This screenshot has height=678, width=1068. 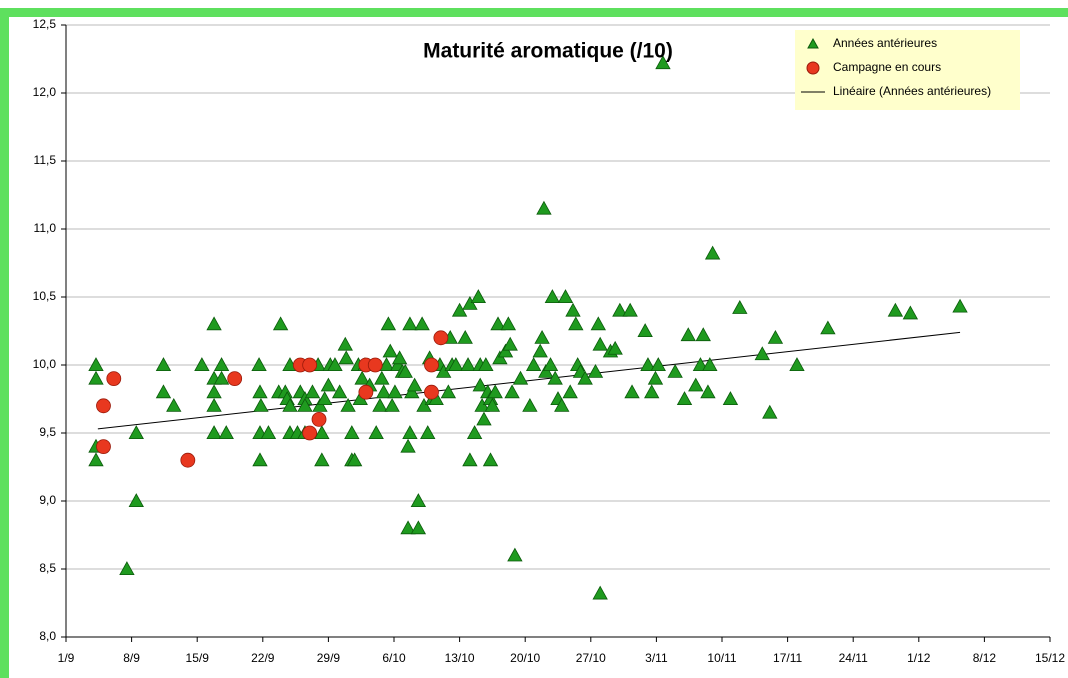 I want to click on frame-left, so click(x=4, y=339).